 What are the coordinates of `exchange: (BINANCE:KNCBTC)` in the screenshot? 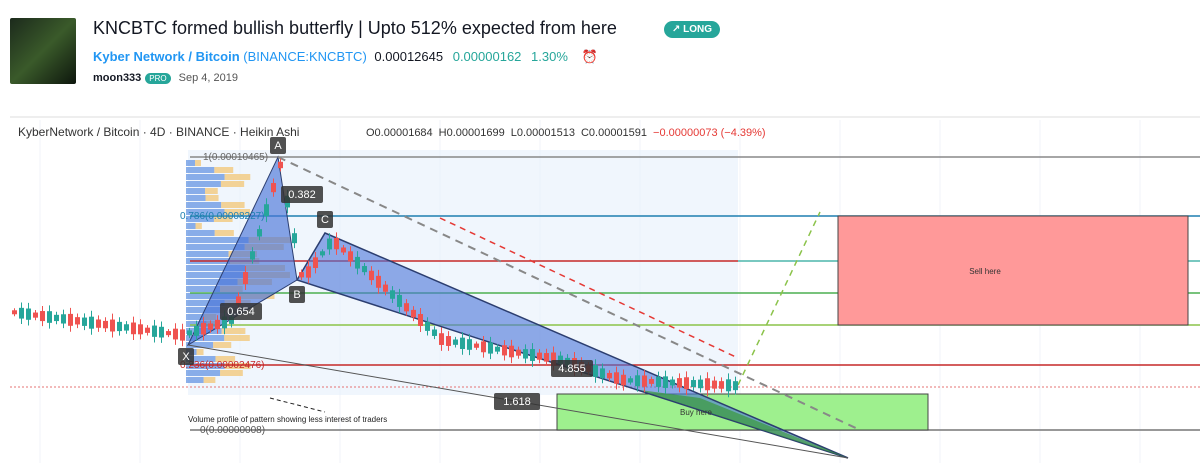 It's located at (305, 56).